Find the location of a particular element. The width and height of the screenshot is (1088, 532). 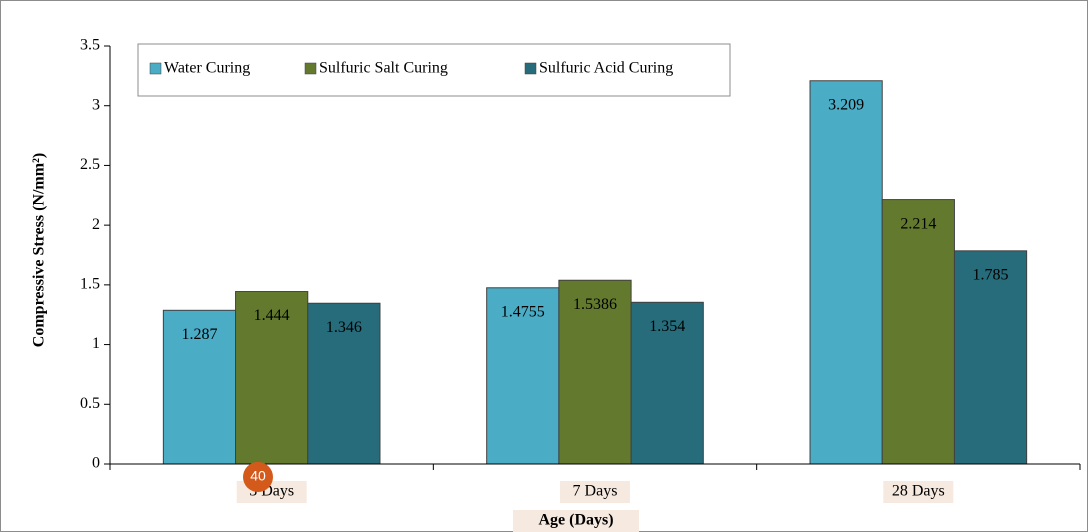

y-tick-label: 2.5 is located at coordinates (90, 164).